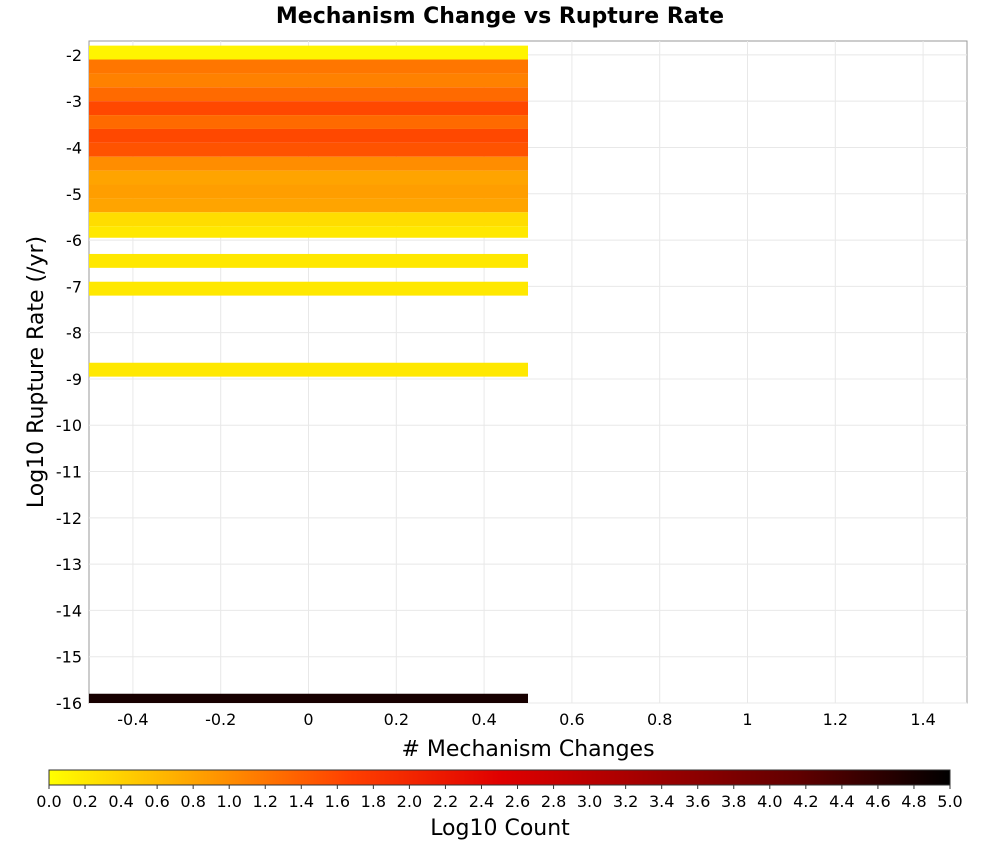  I want to click on y-tick-label: -8, so click(74, 333).